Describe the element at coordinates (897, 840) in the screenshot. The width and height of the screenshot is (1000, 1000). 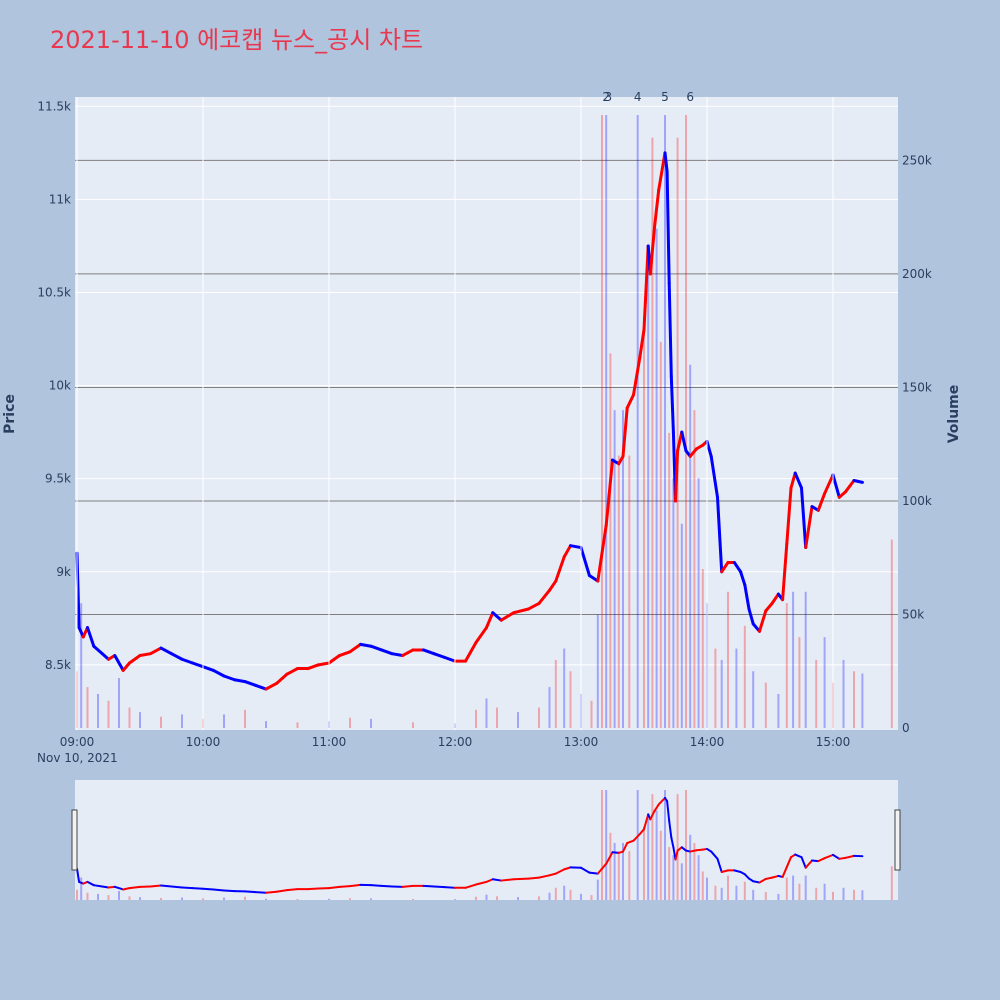
I see `range-slider-handle-right` at that location.